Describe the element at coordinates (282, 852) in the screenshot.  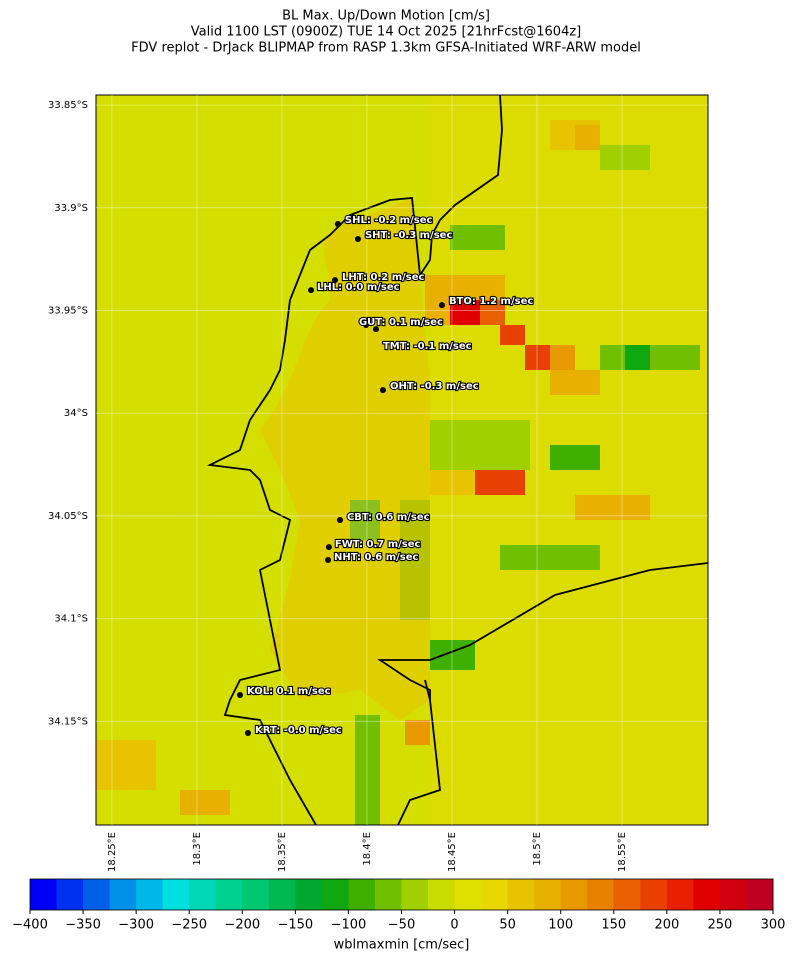
I see `lon-label: 18.35°E` at that location.